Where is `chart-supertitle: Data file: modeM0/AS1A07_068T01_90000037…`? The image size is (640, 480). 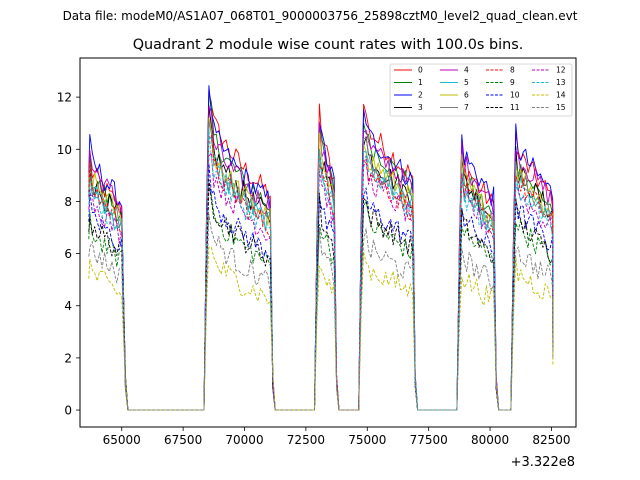 chart-supertitle: Data file: modeM0/AS1A07_068T01_90000037… is located at coordinates (320, 16).